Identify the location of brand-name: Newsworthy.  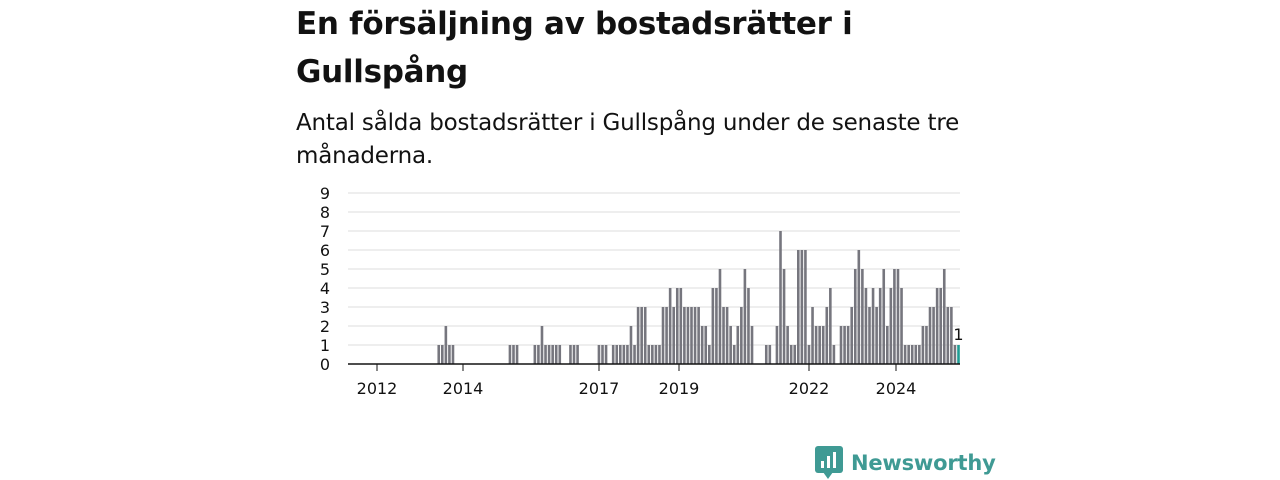
(923, 463).